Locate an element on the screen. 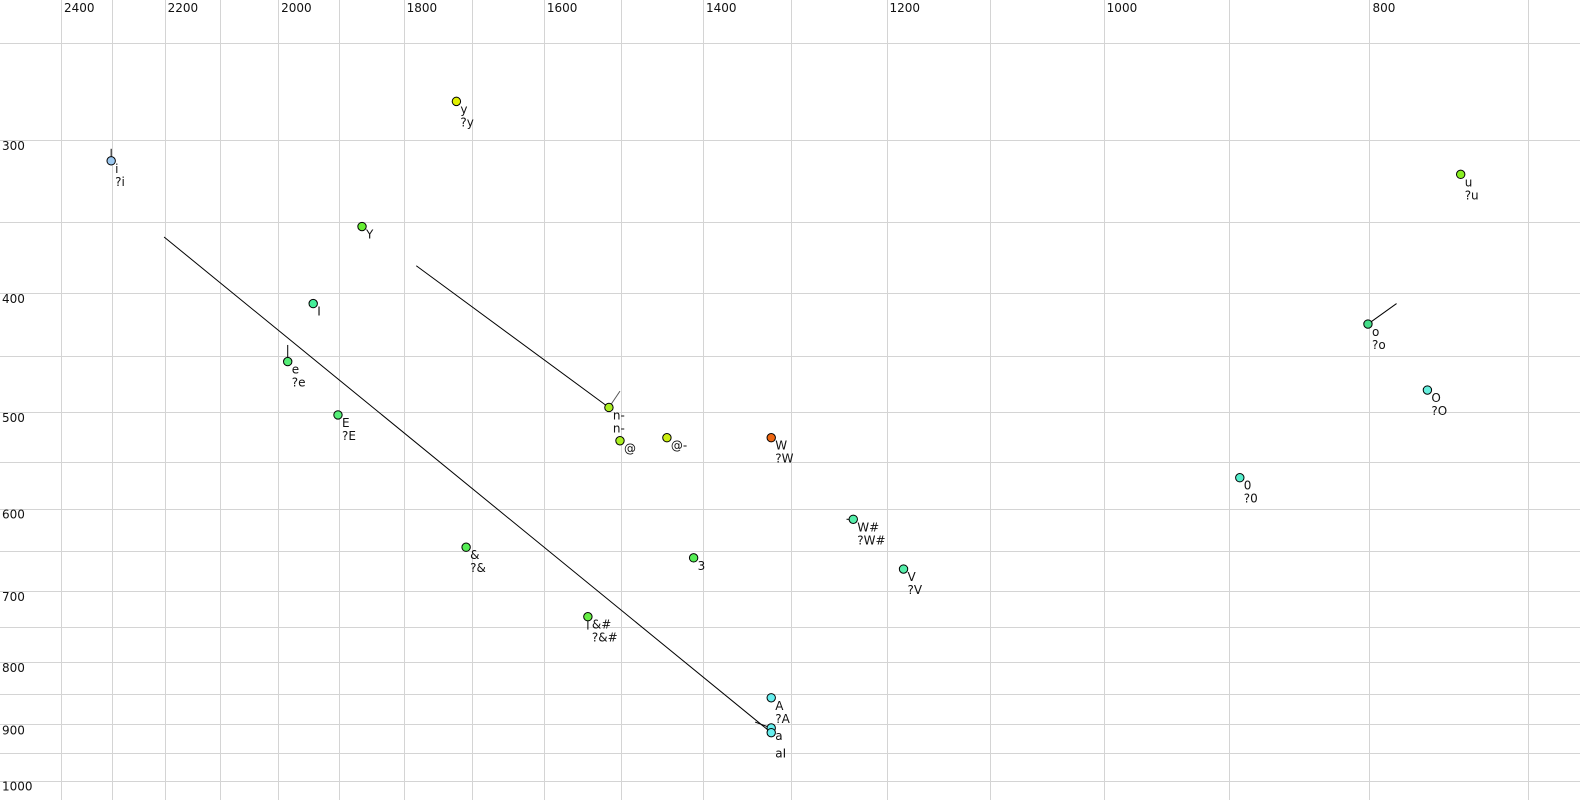 Image resolution: width=1580 pixels, height=800 pixels. vowel-point: i?i is located at coordinates (115, 168).